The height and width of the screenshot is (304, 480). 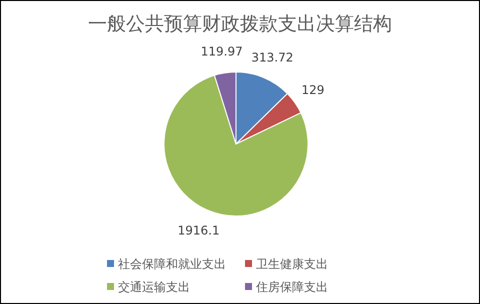 I want to click on data-label: 129, so click(x=312, y=90).